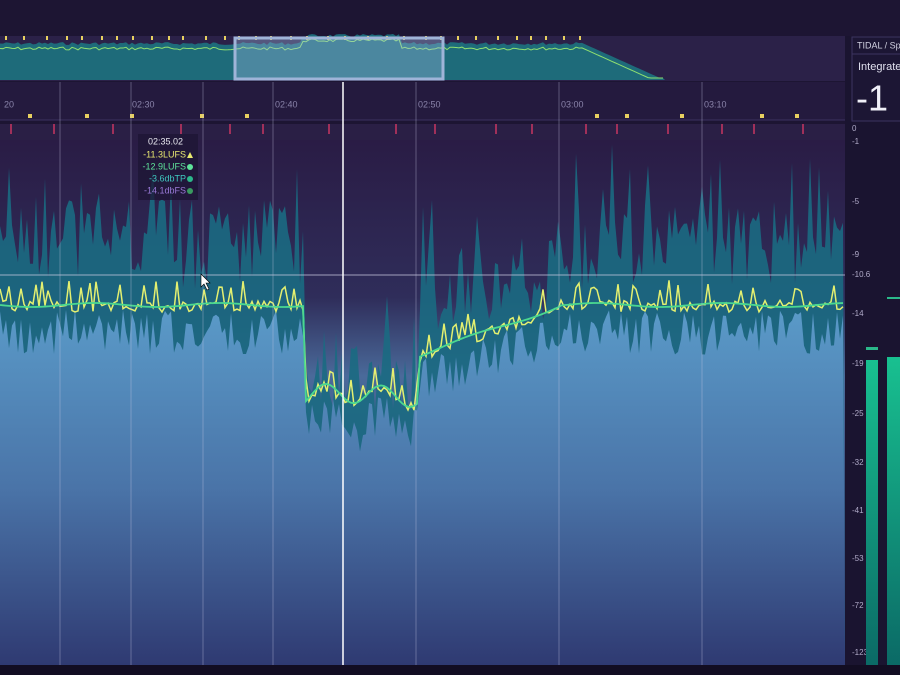  I want to click on time-label: 02:40, so click(286, 104).